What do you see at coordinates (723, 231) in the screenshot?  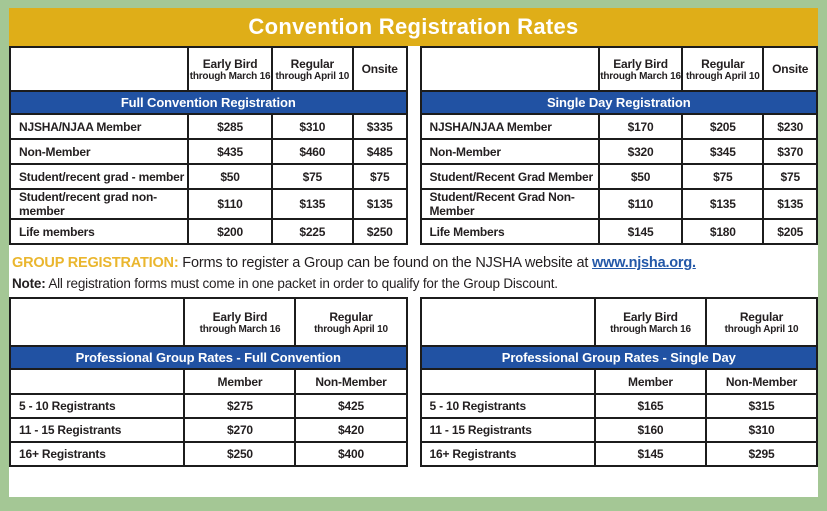 I see `rate-value: $180` at bounding box center [723, 231].